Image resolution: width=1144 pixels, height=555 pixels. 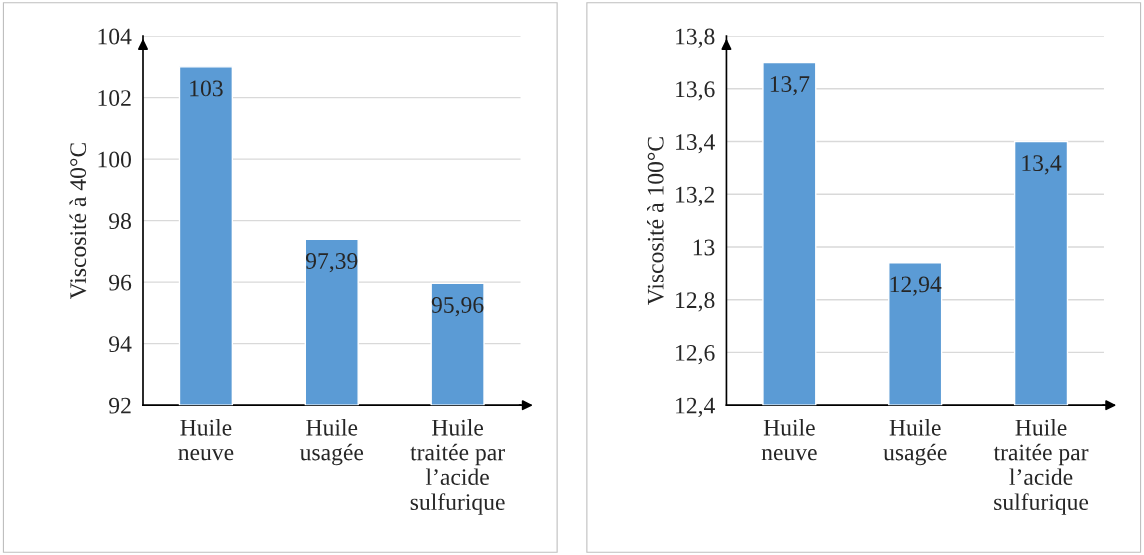 I want to click on y-tick-label: 12,6, so click(x=695, y=354).